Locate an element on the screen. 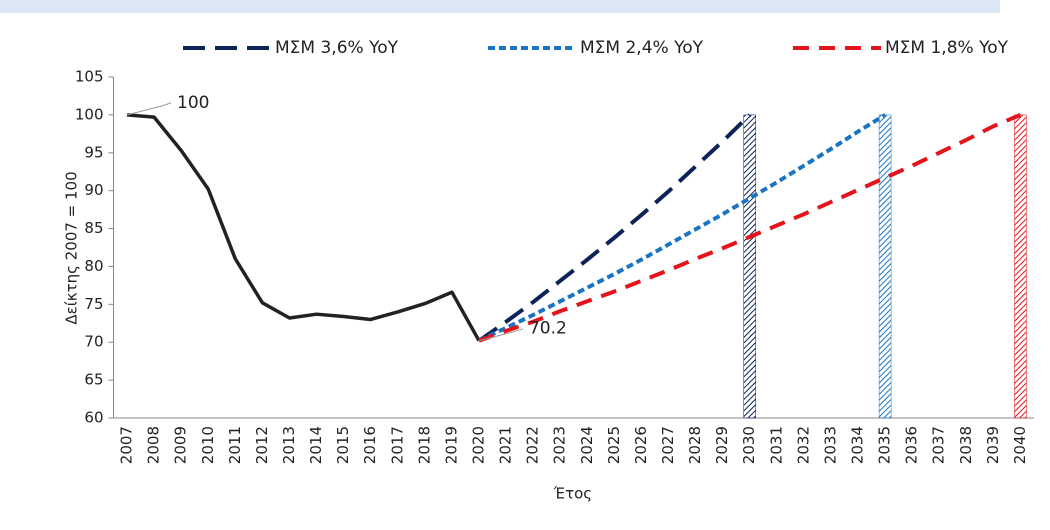 The width and height of the screenshot is (1050, 530). x-tick-label: 2022 is located at coordinates (533, 445).